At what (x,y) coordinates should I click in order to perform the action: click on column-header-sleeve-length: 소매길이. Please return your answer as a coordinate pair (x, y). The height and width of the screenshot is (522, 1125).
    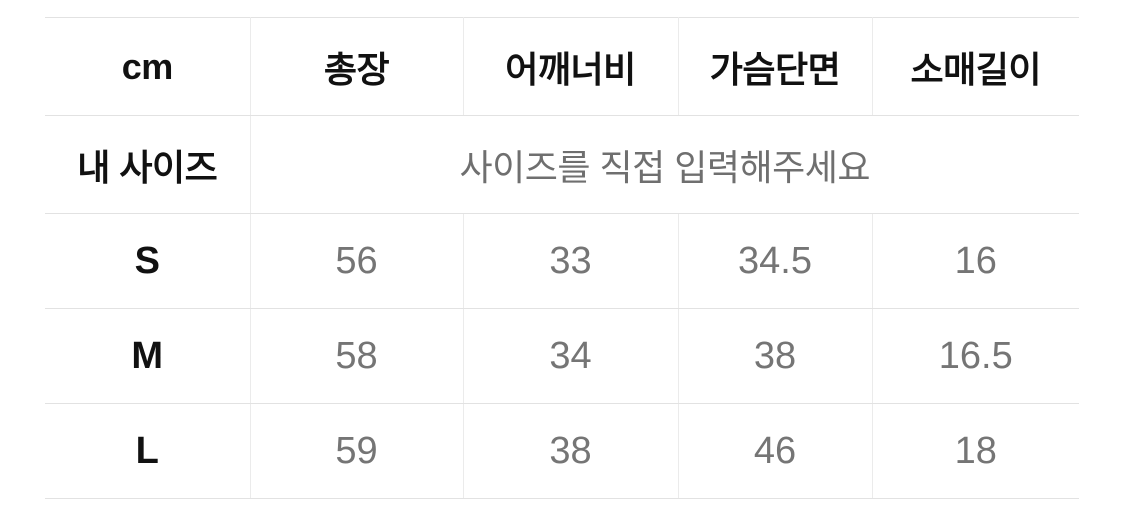
    Looking at the image, I should click on (975, 66).